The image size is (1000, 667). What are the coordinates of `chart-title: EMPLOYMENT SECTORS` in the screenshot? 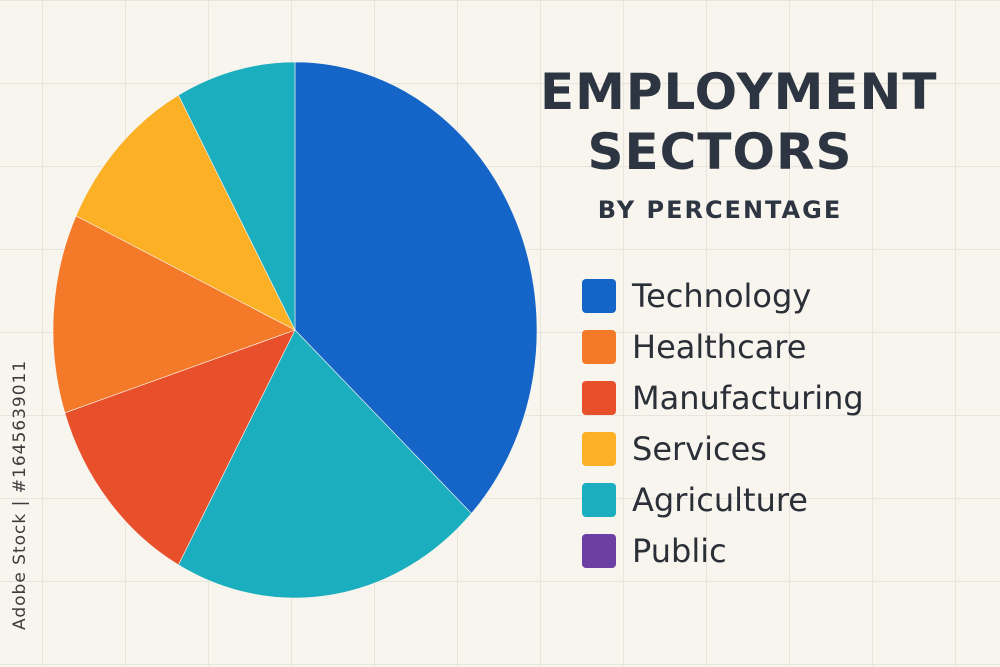 It's located at (739, 122).